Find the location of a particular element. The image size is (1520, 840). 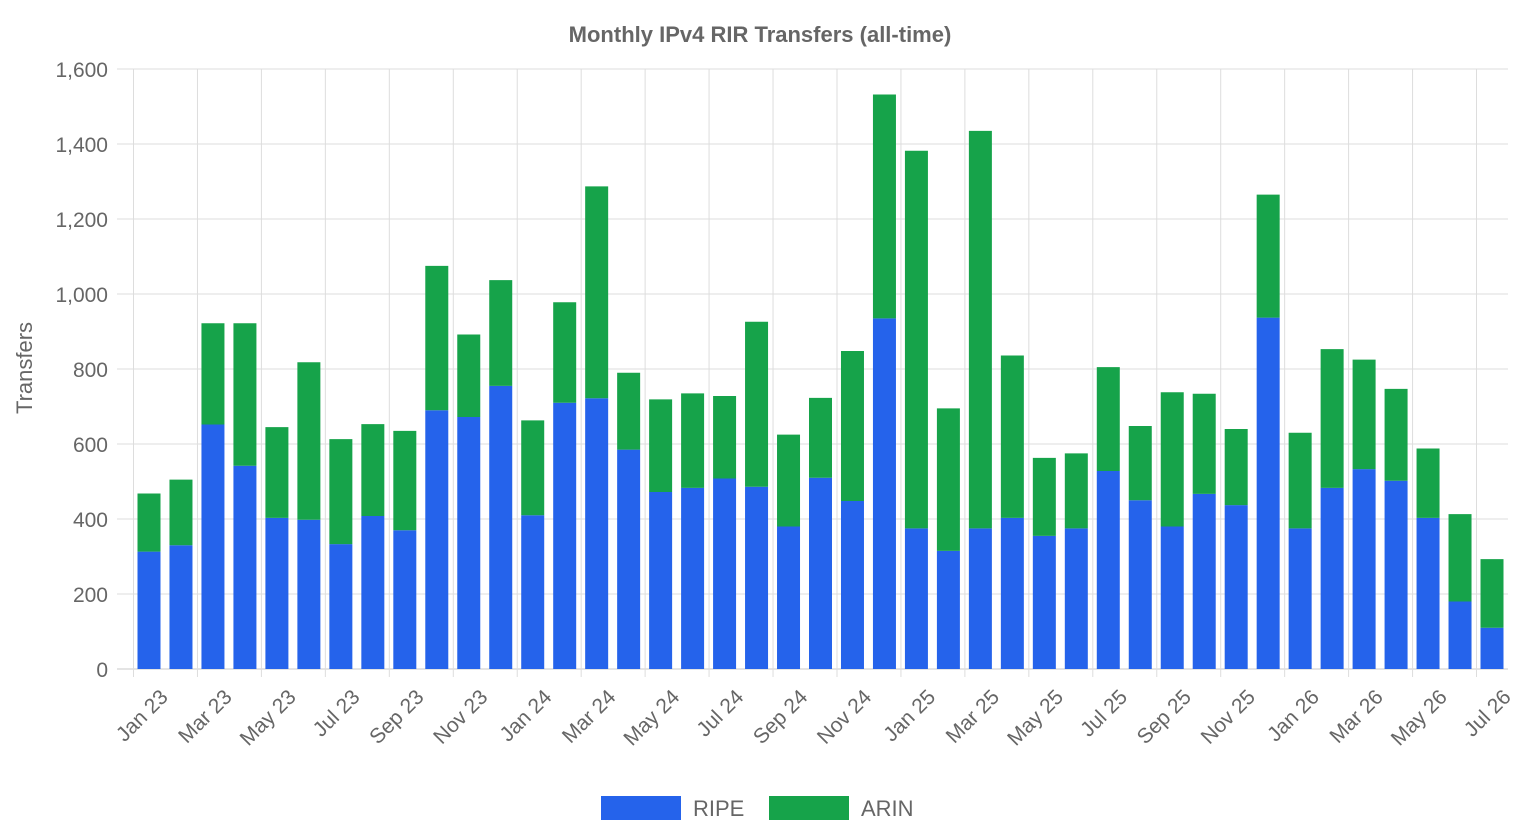

legend-item-ripe: RIPE is located at coordinates (672, 808).